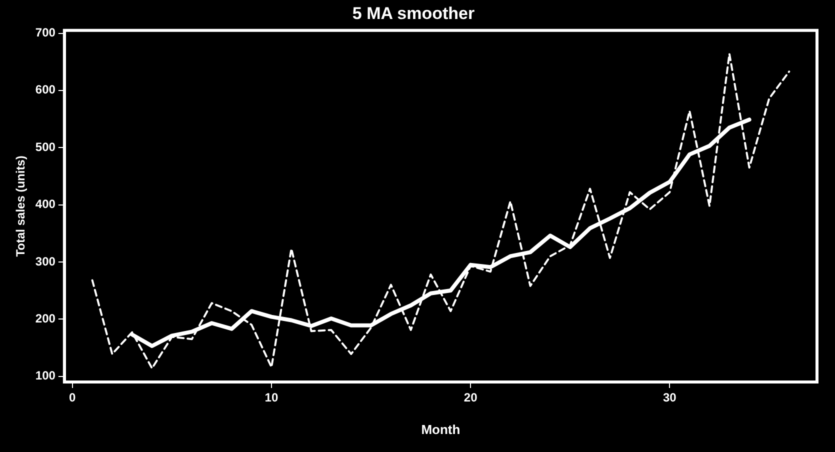 This screenshot has height=452, width=835. Describe the element at coordinates (45, 147) in the screenshot. I see `y-tick-label: 500` at that location.